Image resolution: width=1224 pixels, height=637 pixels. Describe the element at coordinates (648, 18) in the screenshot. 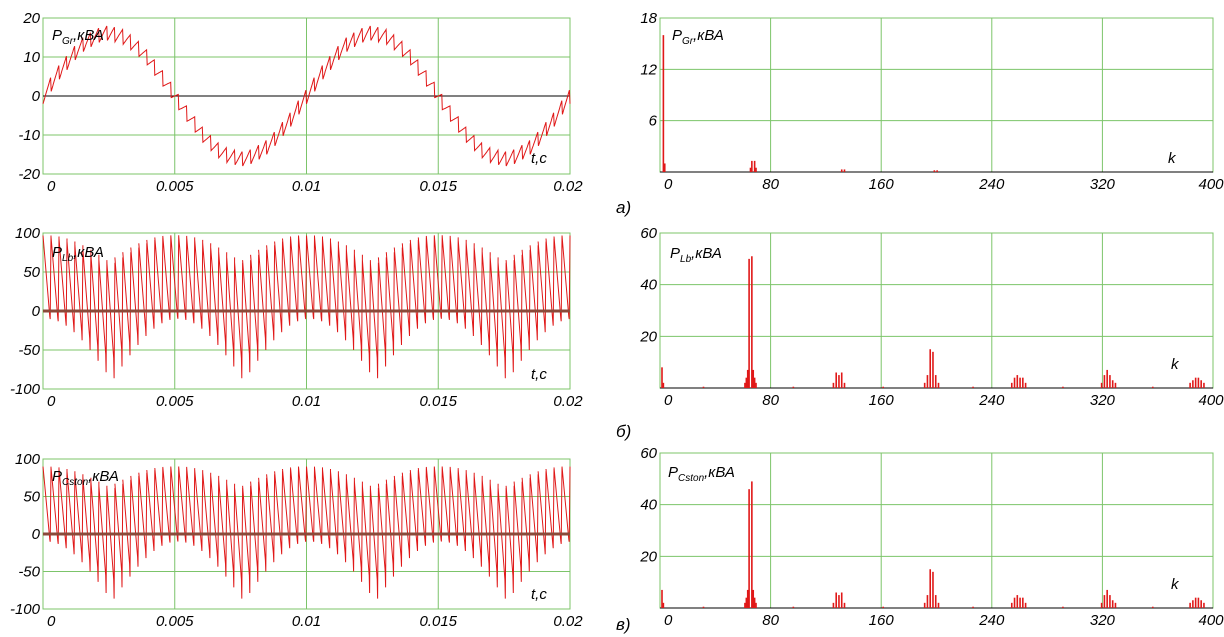

I see `y-tick-label: 18` at that location.